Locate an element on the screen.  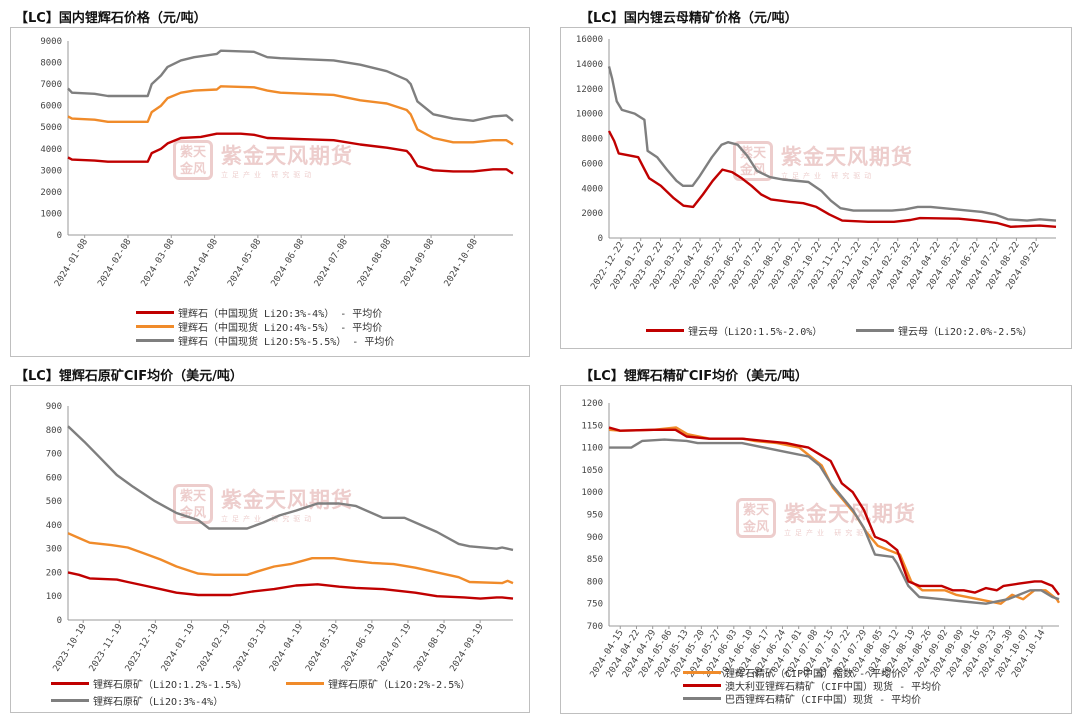
y-tick-label: 14000 is located at coordinates (589, 65).